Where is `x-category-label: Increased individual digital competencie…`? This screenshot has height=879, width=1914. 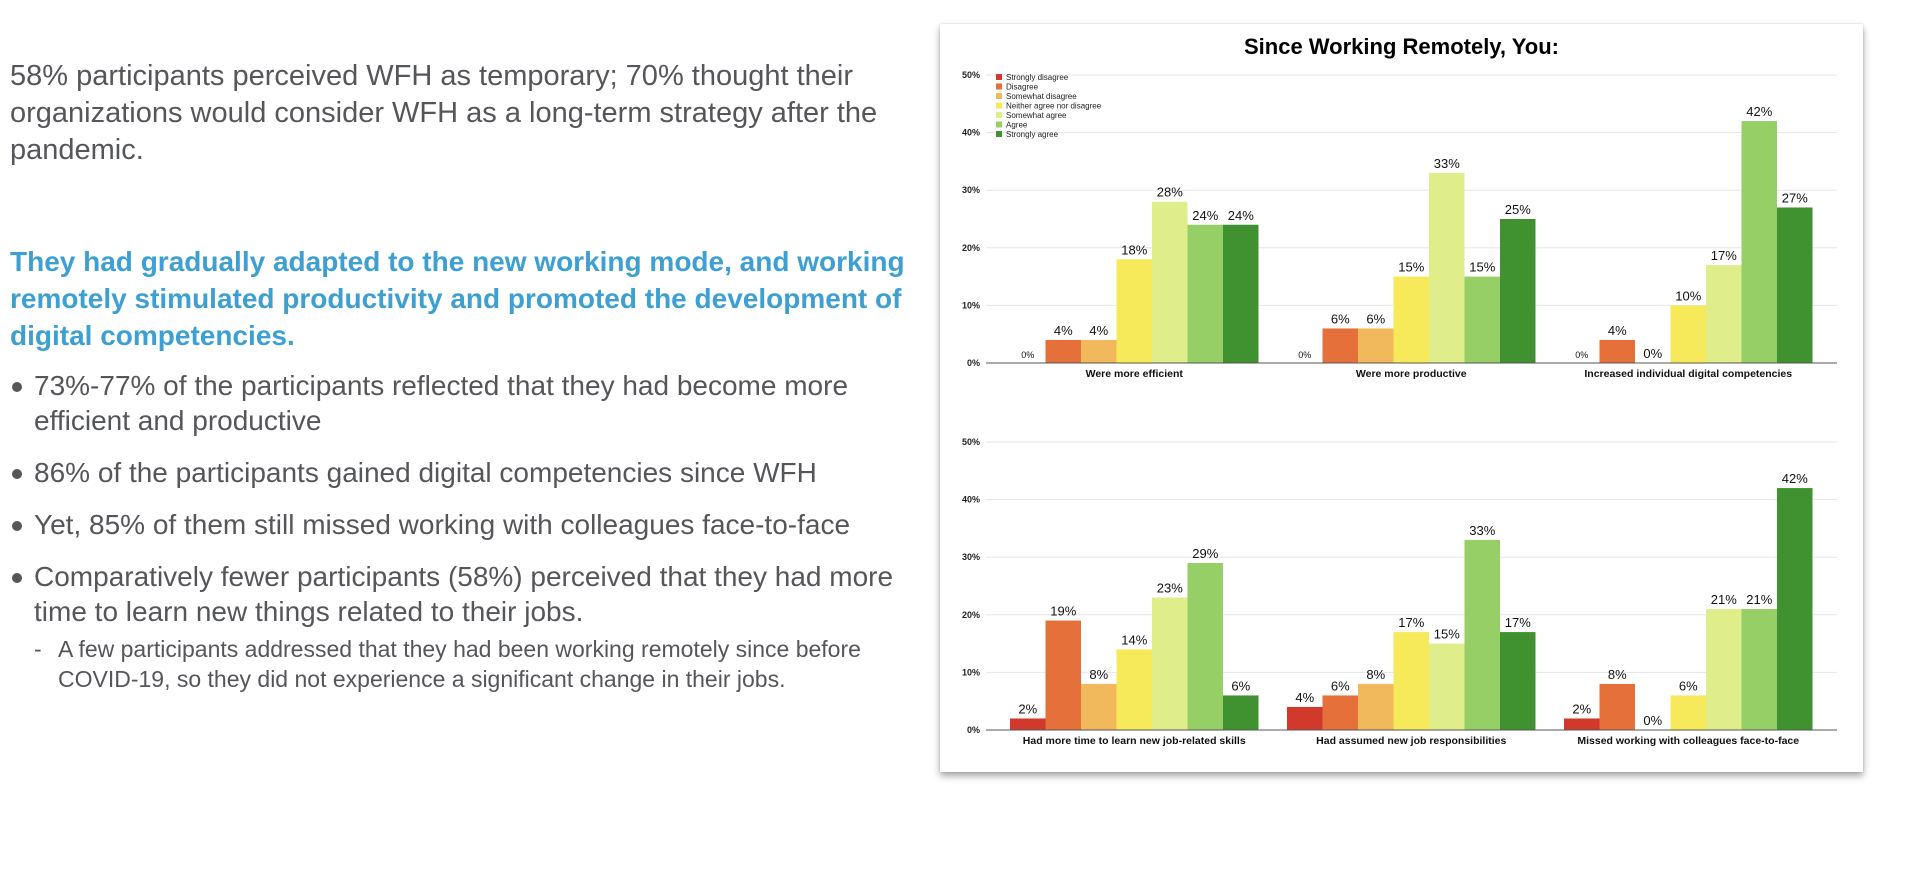
x-category-label: Increased individual digital competencie… is located at coordinates (1688, 374).